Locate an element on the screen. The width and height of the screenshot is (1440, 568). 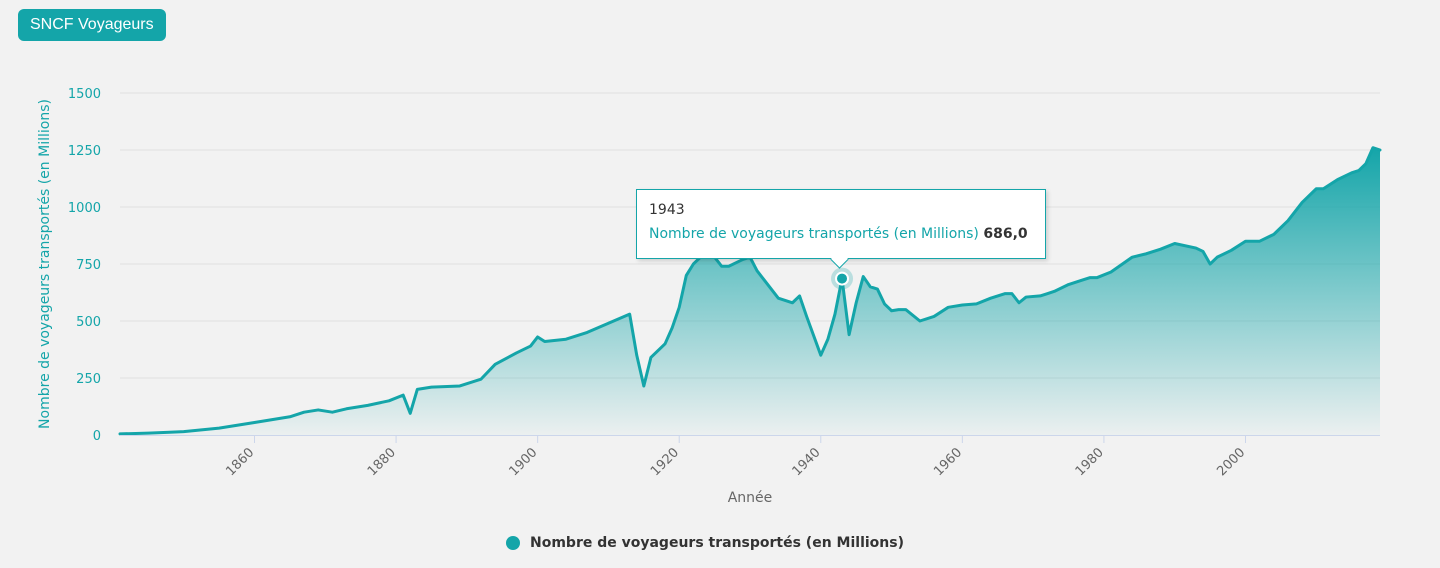
x-tick-label: 1900 is located at coordinates (523, 462).